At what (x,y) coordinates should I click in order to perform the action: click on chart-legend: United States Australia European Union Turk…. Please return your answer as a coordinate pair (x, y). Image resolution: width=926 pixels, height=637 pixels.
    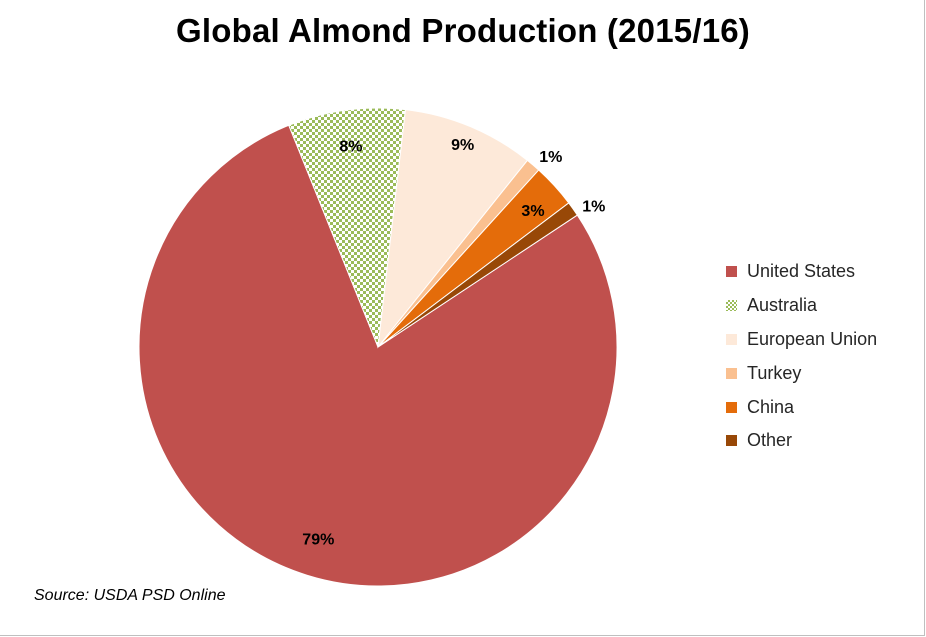
    Looking at the image, I should click on (801, 356).